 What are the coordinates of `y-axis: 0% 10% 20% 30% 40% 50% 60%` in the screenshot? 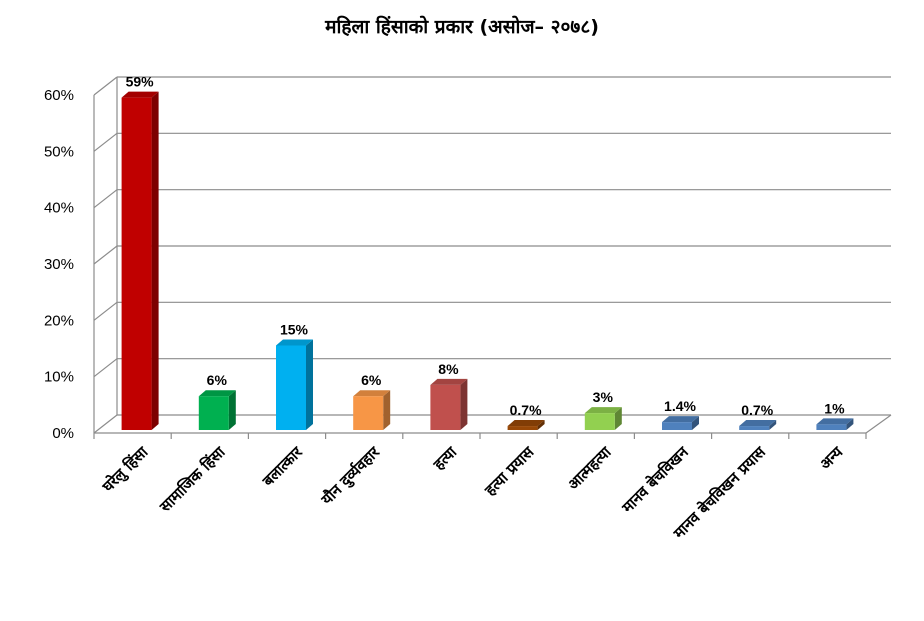 It's located at (69, 264).